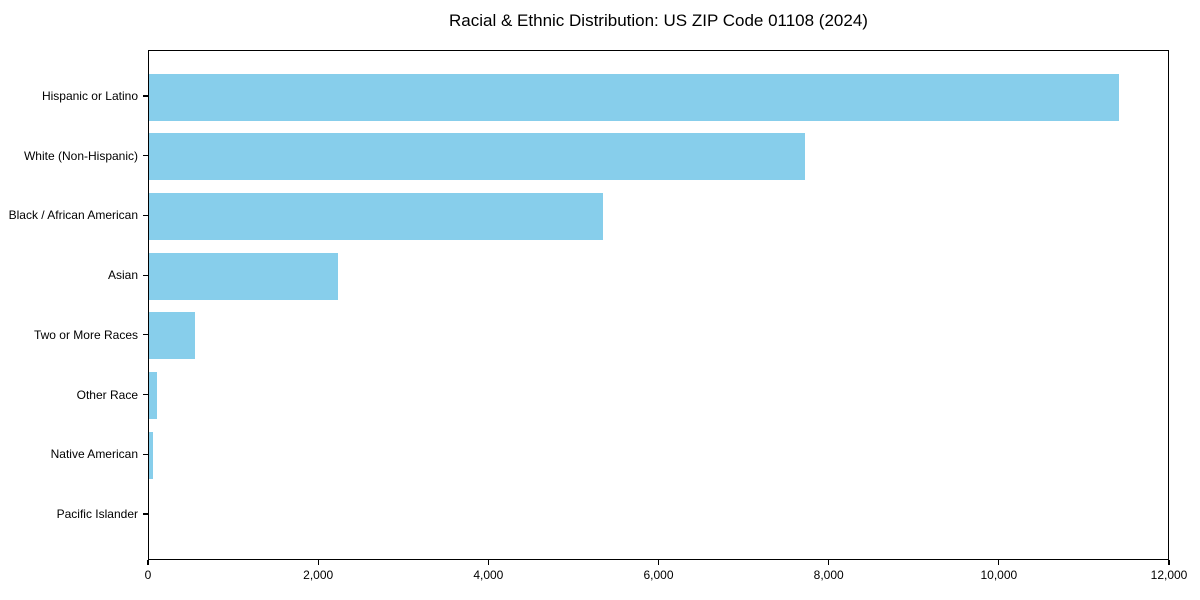  Describe the element at coordinates (94, 454) in the screenshot. I see `y-tick-label: Native American` at that location.